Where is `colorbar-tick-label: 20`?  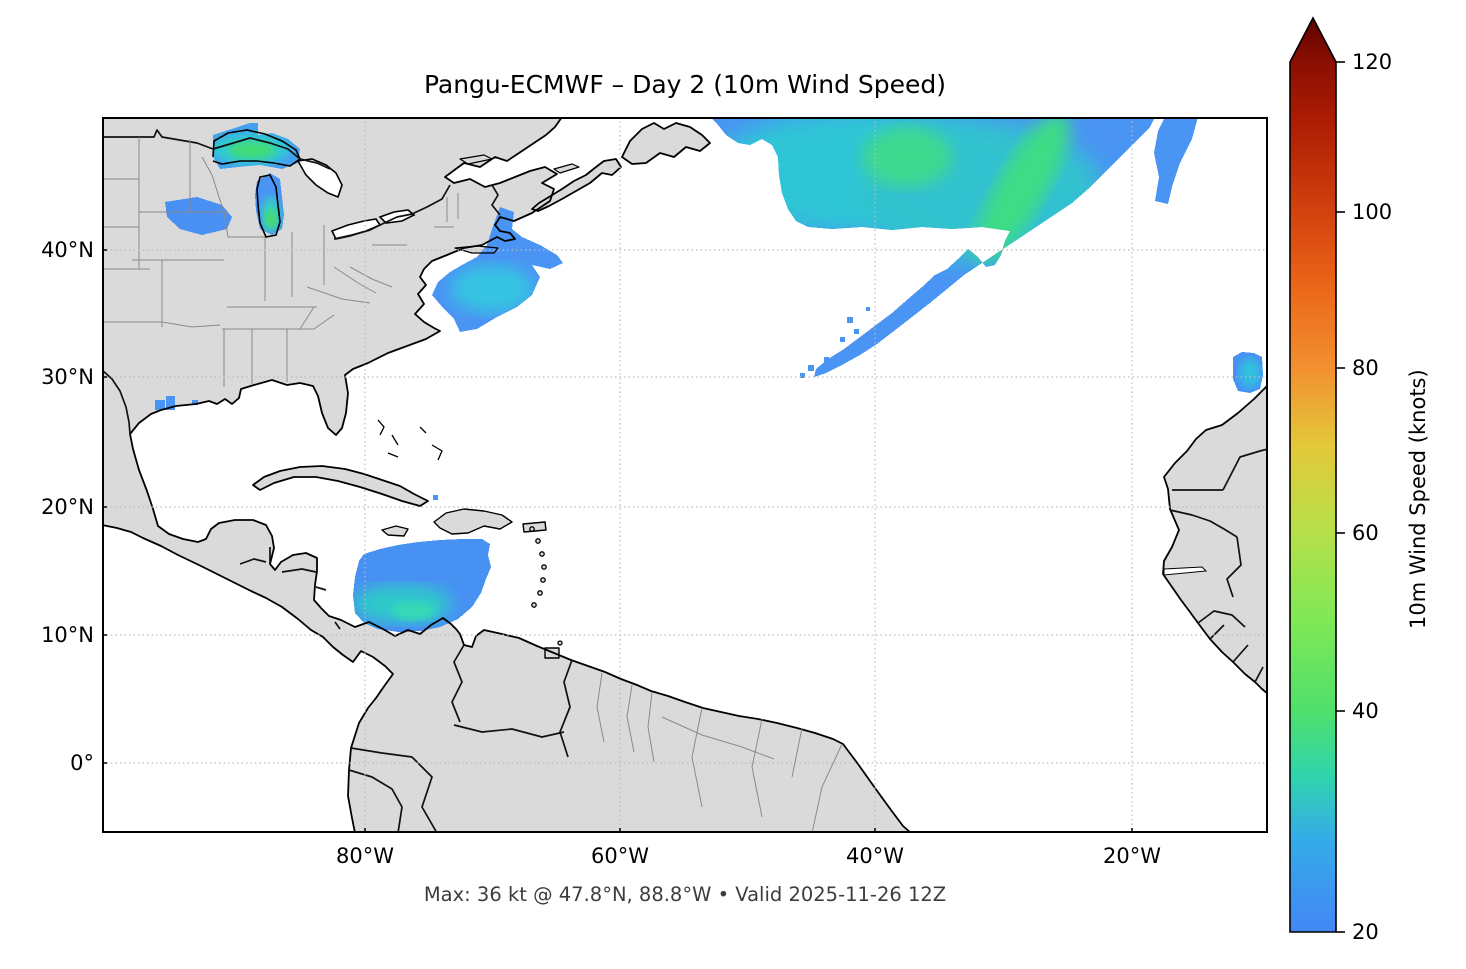
colorbar-tick-label: 20 is located at coordinates (1365, 932).